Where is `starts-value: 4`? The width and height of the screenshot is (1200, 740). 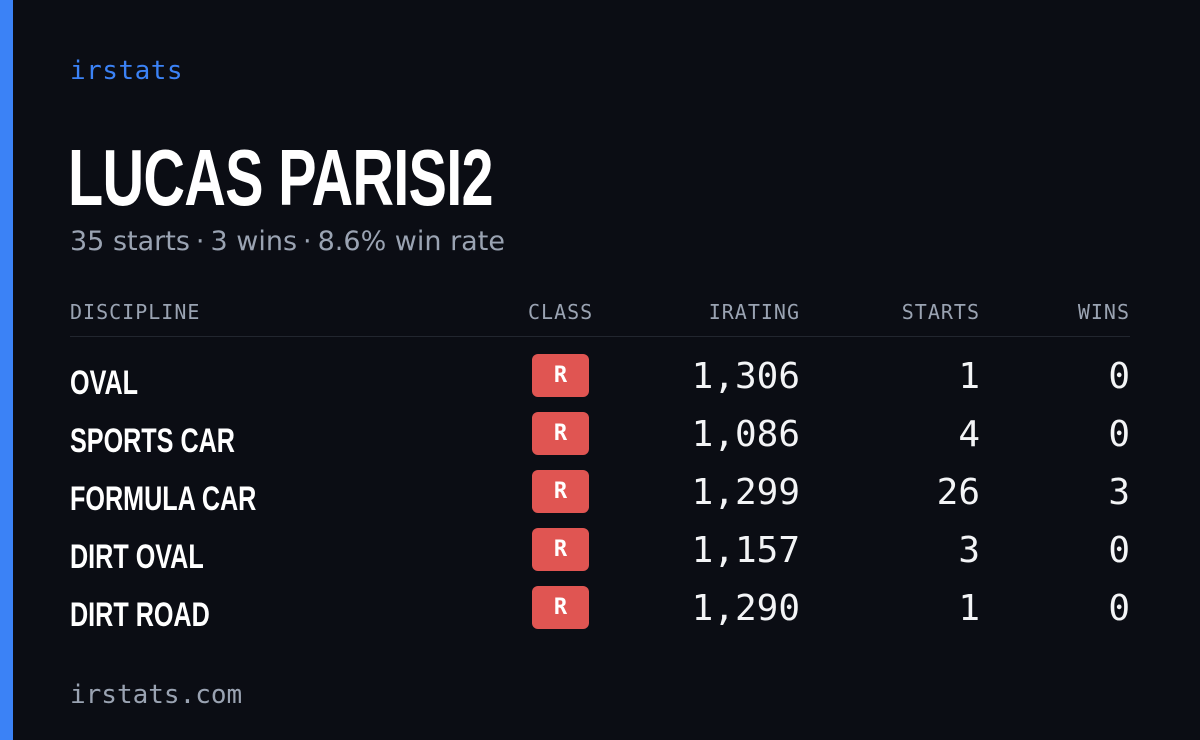 starts-value: 4 is located at coordinates (969, 434).